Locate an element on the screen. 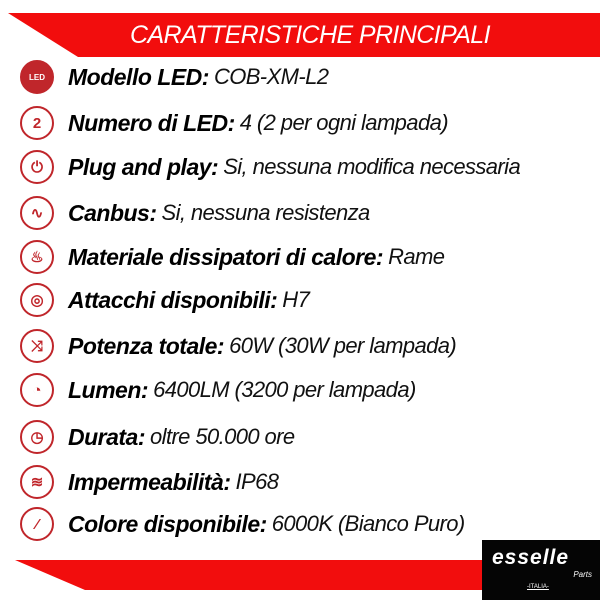 The height and width of the screenshot is (600, 600). spec-row: LED Modello LED: COB-XM-L2 is located at coordinates (174, 77).